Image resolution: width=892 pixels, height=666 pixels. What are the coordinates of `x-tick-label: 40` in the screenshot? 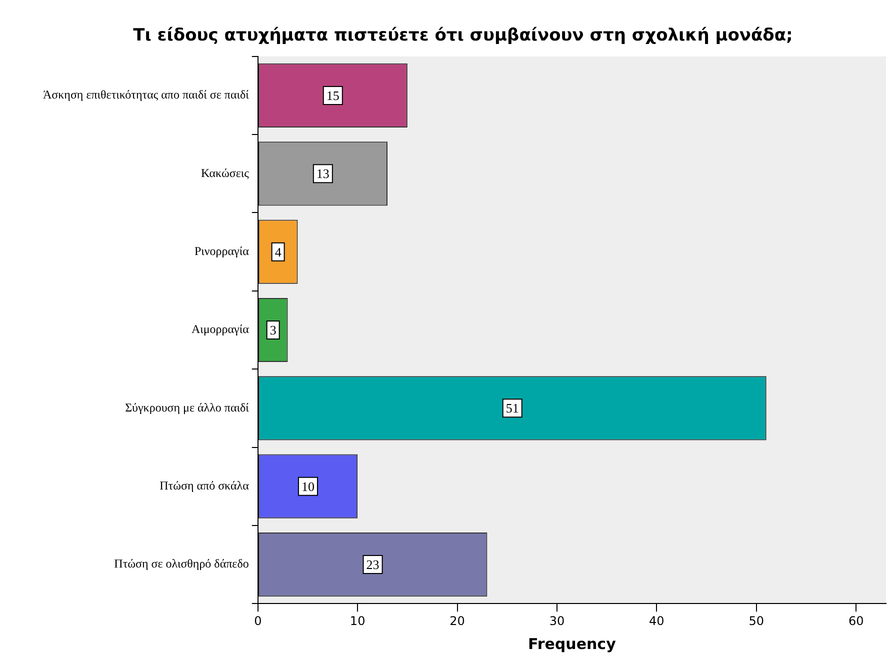 It's located at (656, 621).